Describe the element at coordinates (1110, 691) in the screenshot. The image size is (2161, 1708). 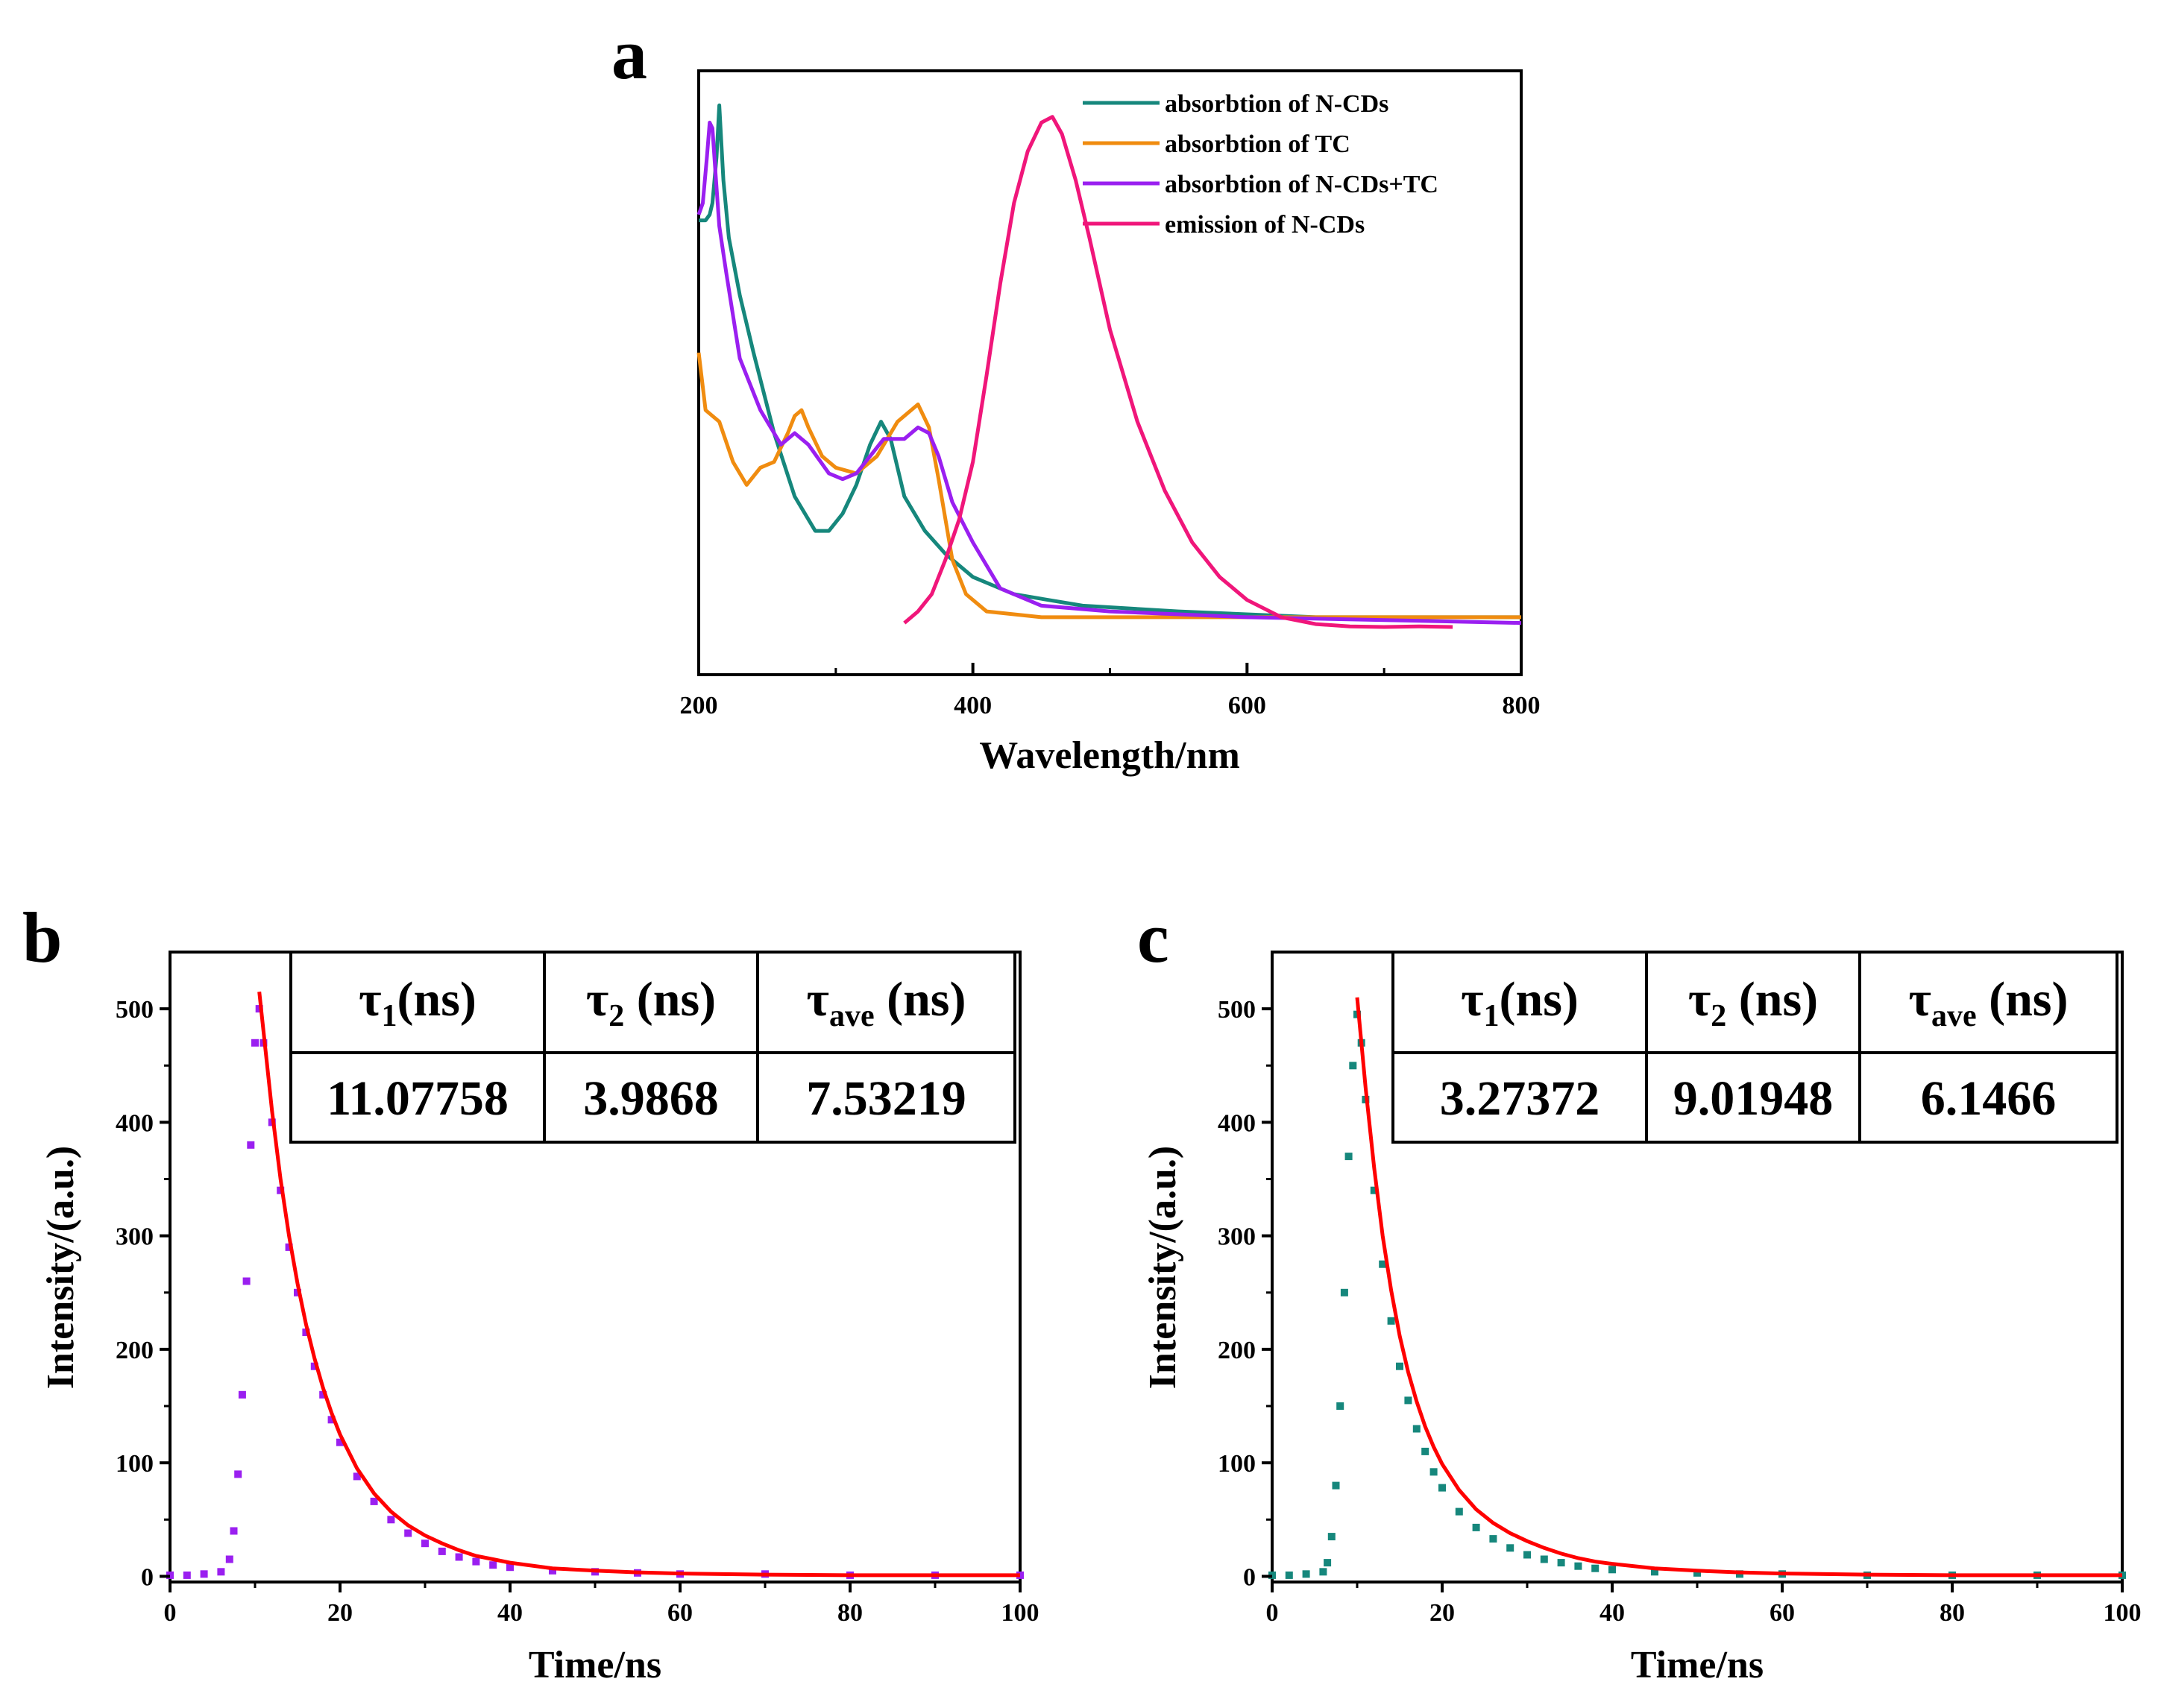
I see `x-ticks-a: 200 400 600 800` at that location.